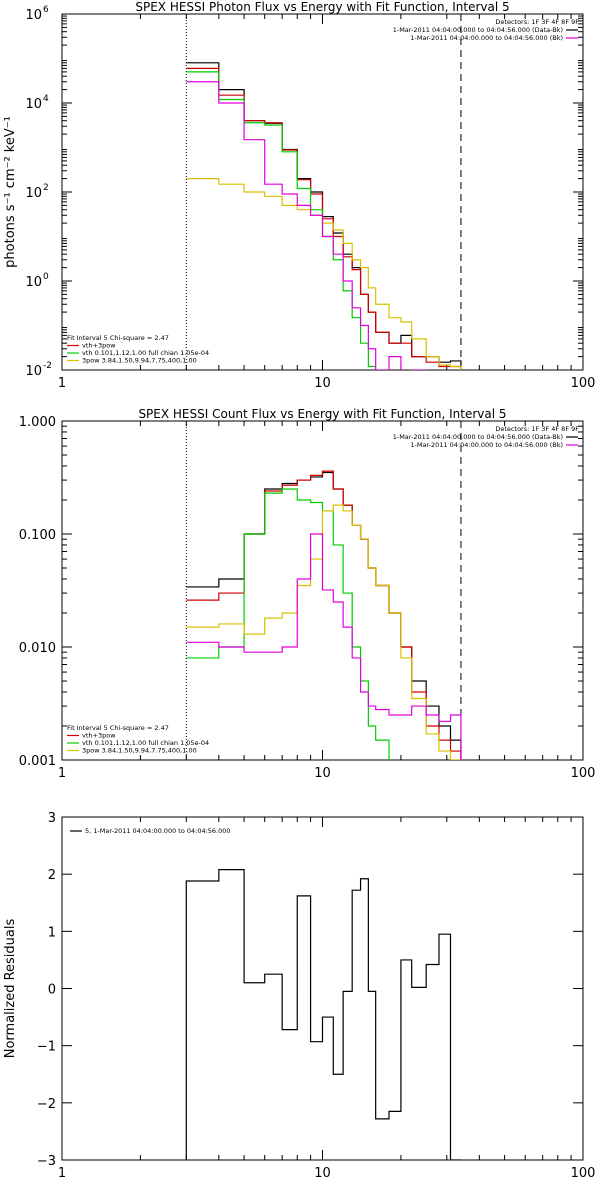 Image resolution: width=600 pixels, height=1200 pixels. I want to click on y-tick-label: −2, so click(46, 1104).